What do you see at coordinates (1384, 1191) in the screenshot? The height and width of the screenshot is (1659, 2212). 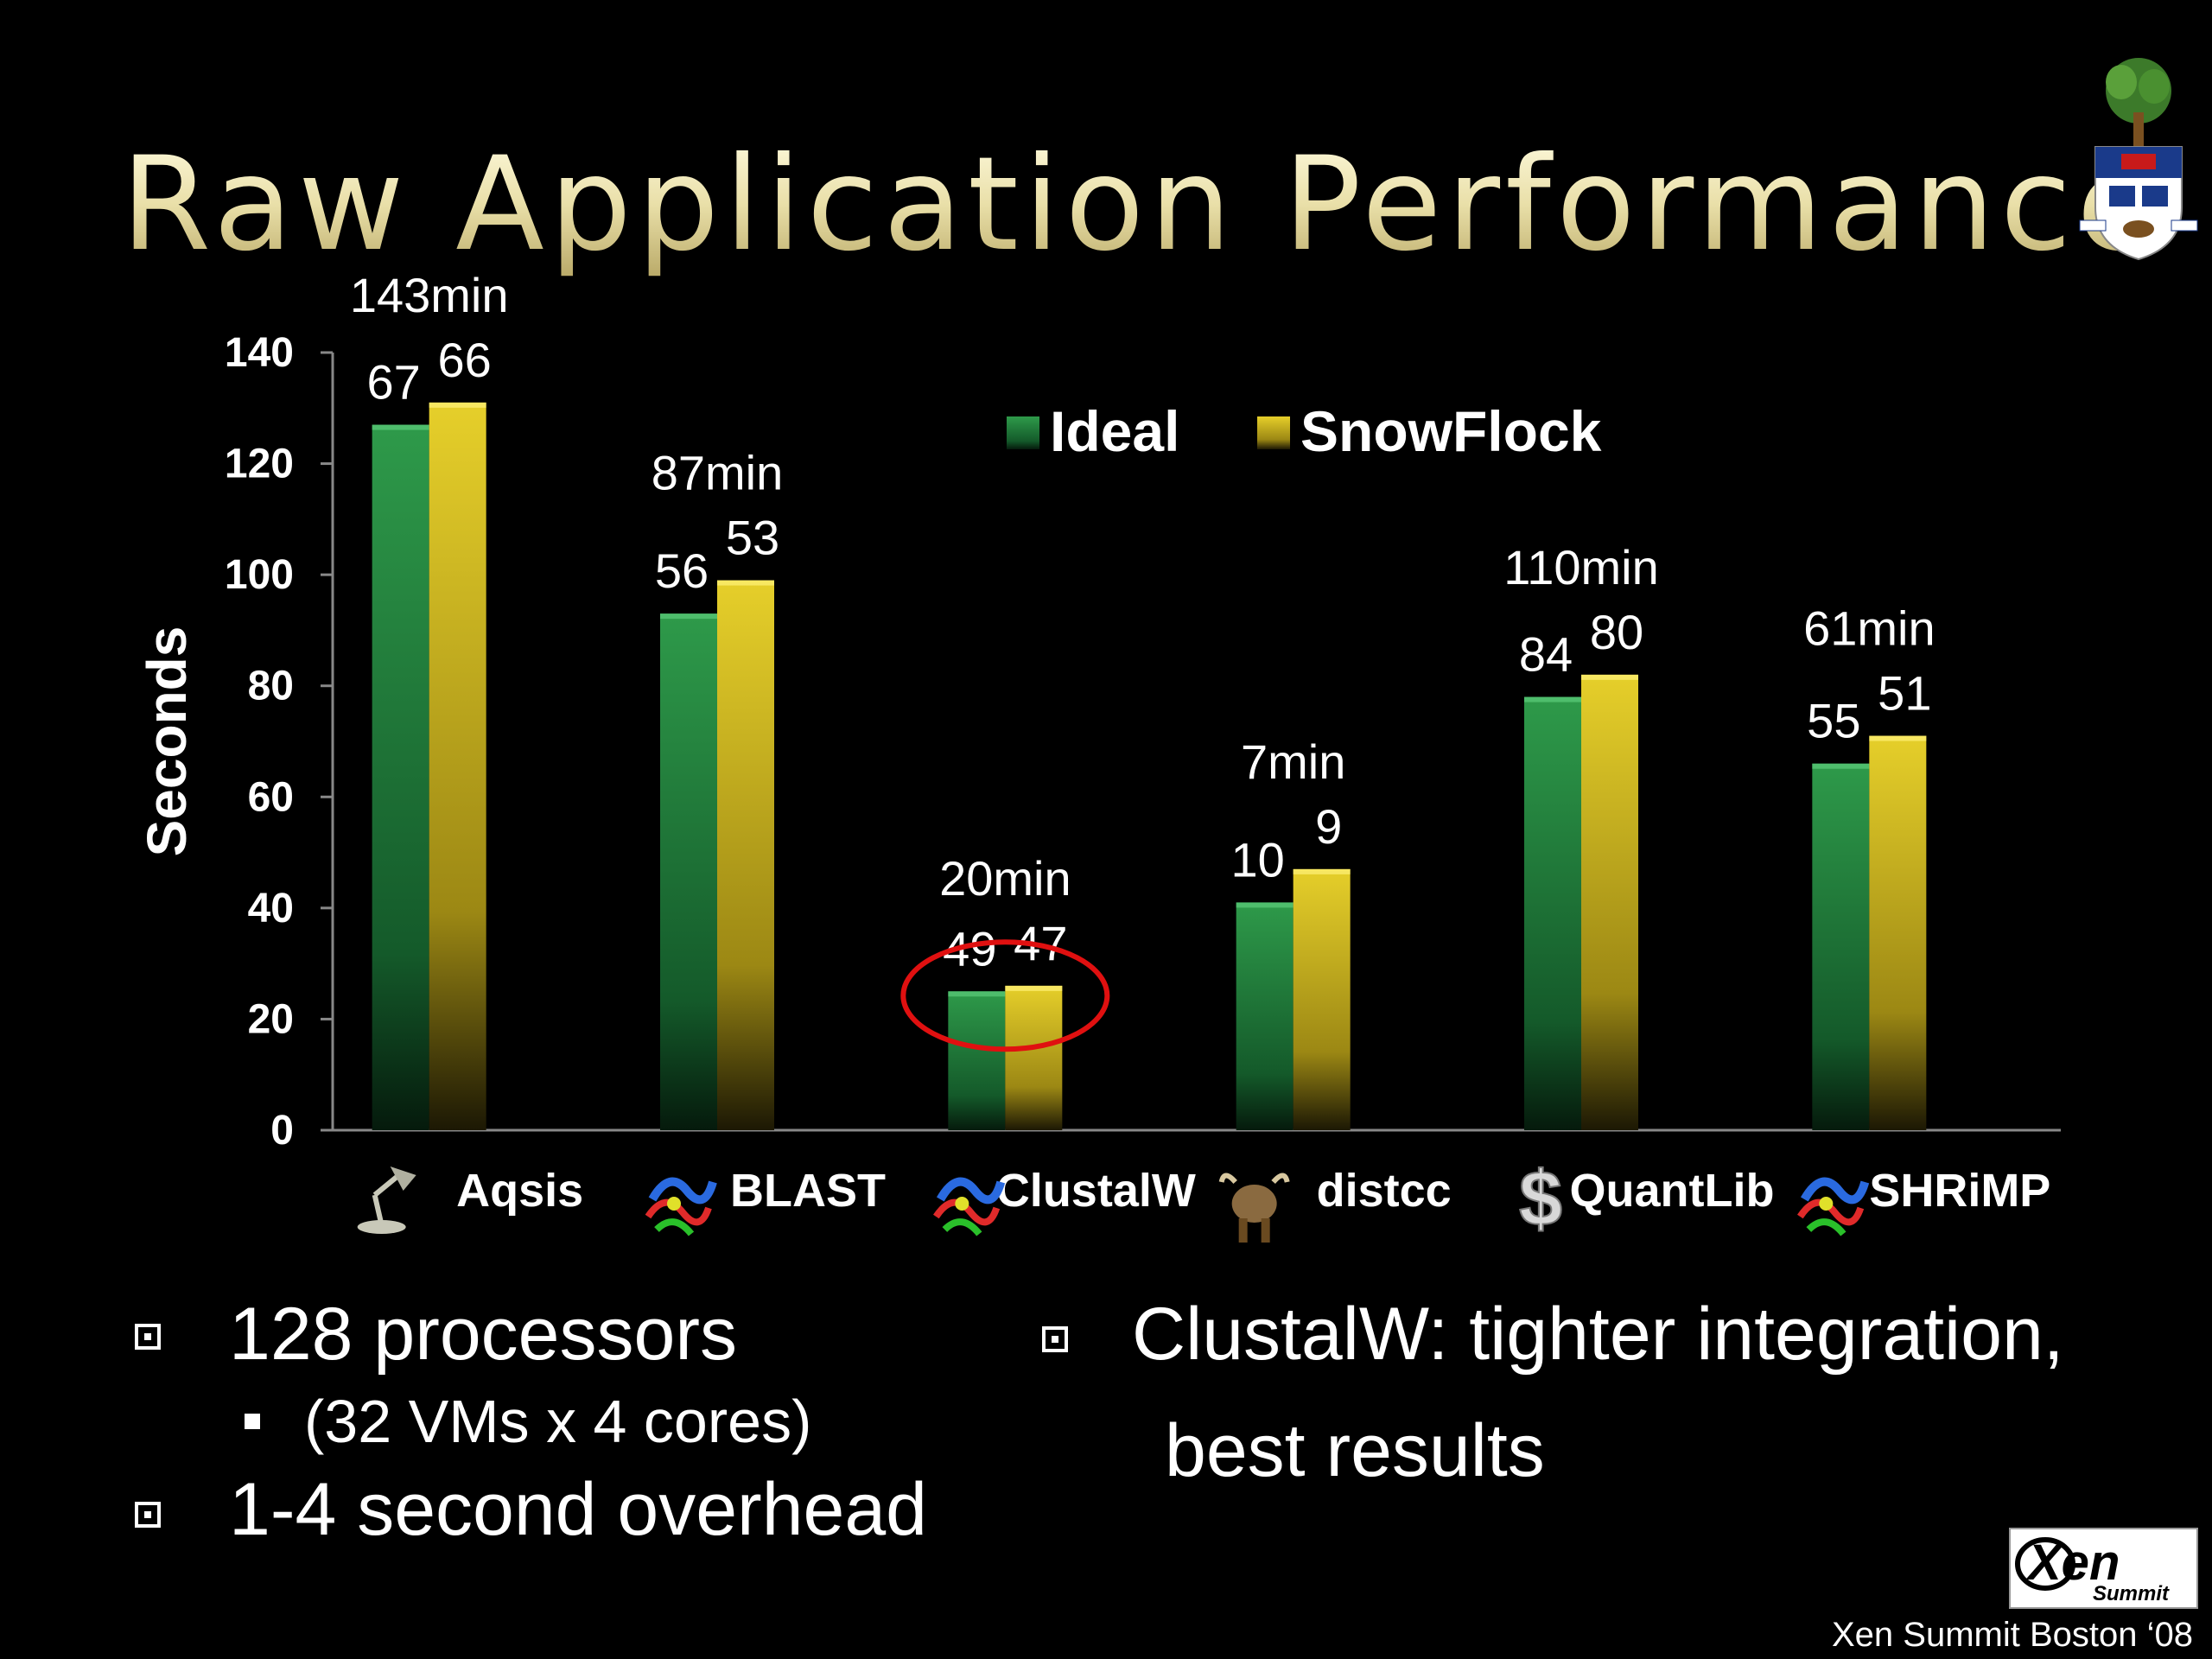 I see `x-tick-label: distcc` at bounding box center [1384, 1191].